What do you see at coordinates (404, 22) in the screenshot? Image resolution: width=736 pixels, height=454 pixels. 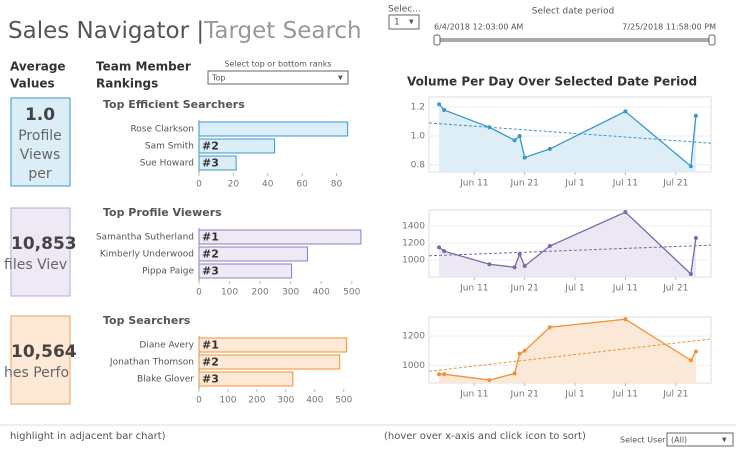 I see `select-dropdown` at bounding box center [404, 22].